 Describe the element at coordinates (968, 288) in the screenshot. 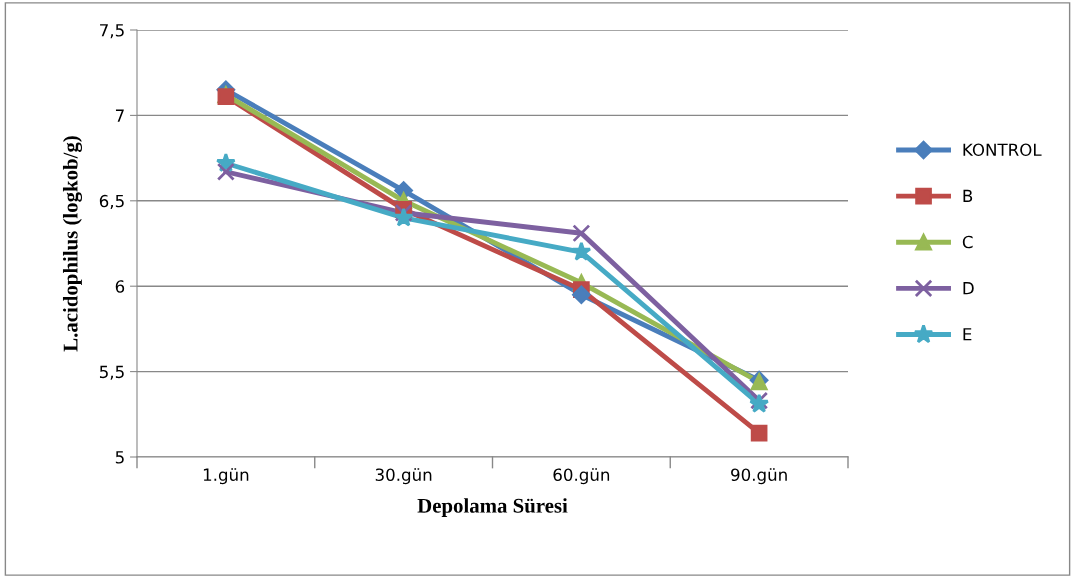

I see `legend-label: D` at that location.